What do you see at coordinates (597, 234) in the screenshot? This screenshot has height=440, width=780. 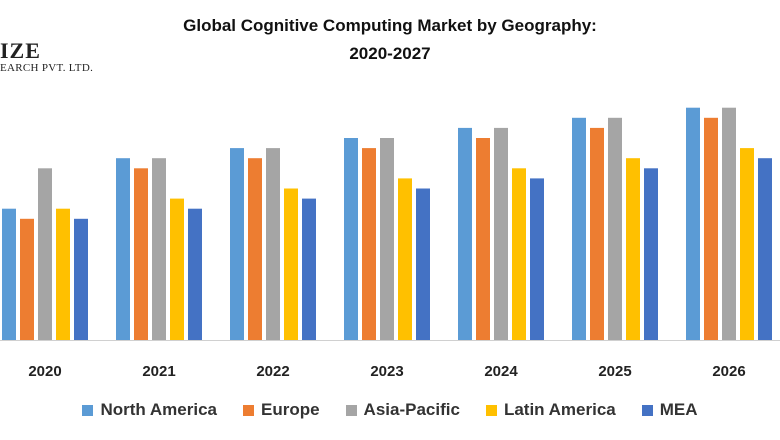 I see `bar-2025-europe` at bounding box center [597, 234].